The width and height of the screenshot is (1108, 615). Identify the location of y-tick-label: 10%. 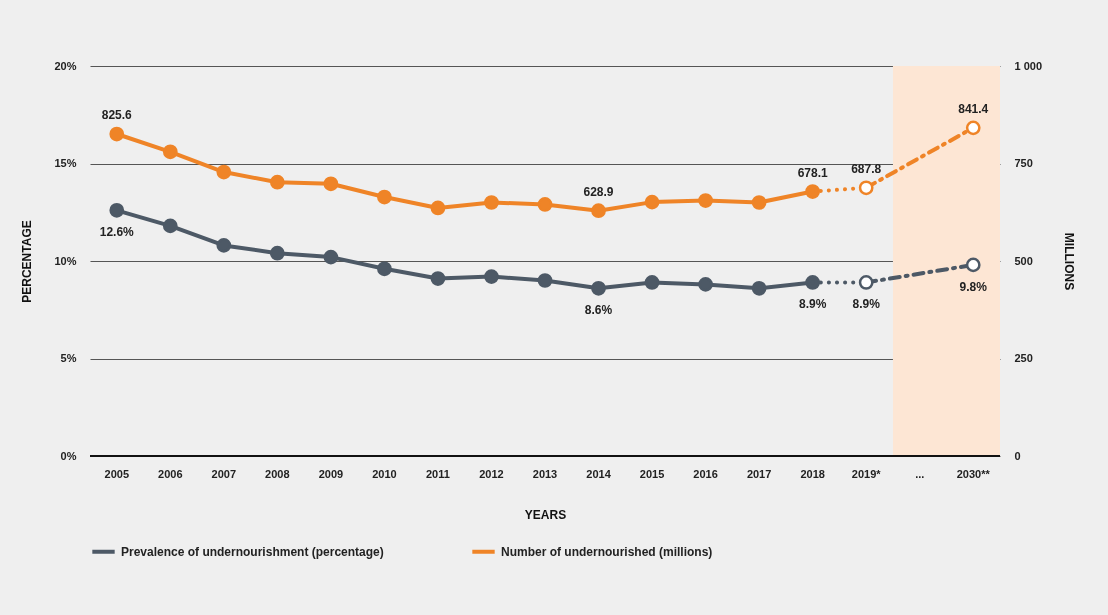
(65, 260).